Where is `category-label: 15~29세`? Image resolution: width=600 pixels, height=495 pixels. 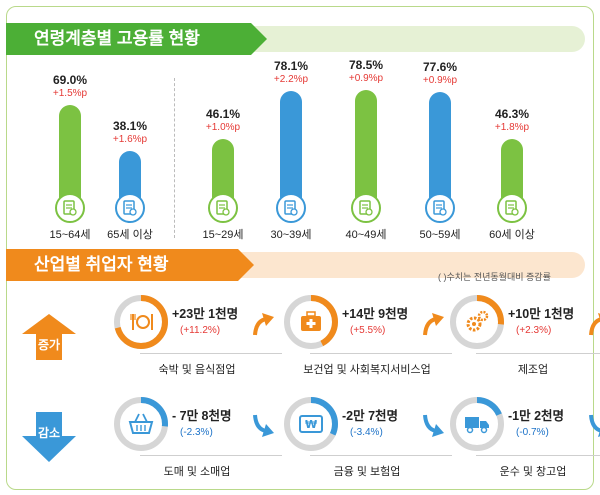
category-label: 15~29세 is located at coordinates (223, 235).